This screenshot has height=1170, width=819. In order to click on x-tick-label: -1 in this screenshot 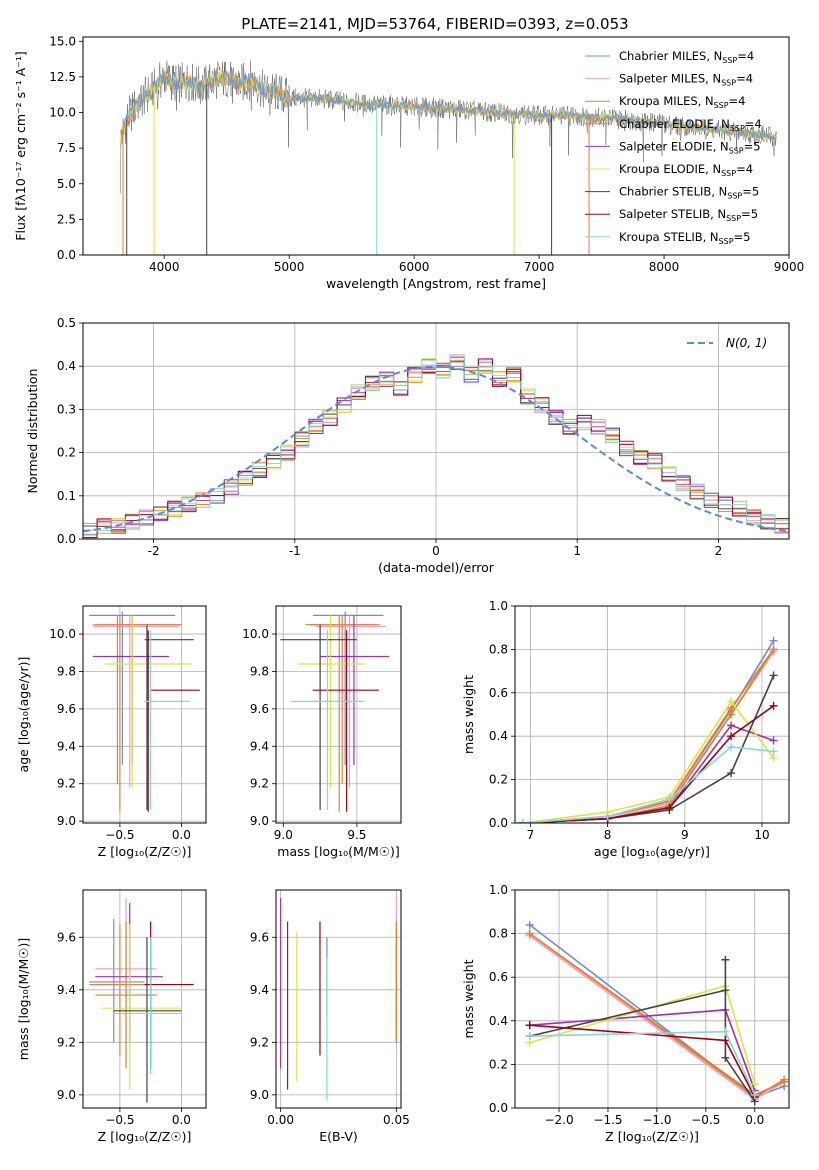, I will do `click(295, 551)`.